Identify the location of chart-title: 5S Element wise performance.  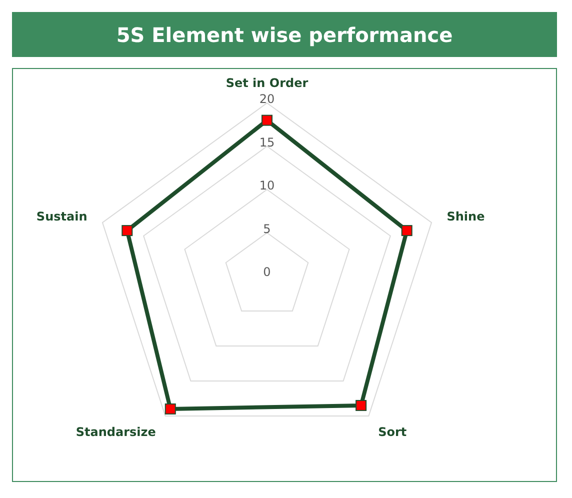
(284, 34).